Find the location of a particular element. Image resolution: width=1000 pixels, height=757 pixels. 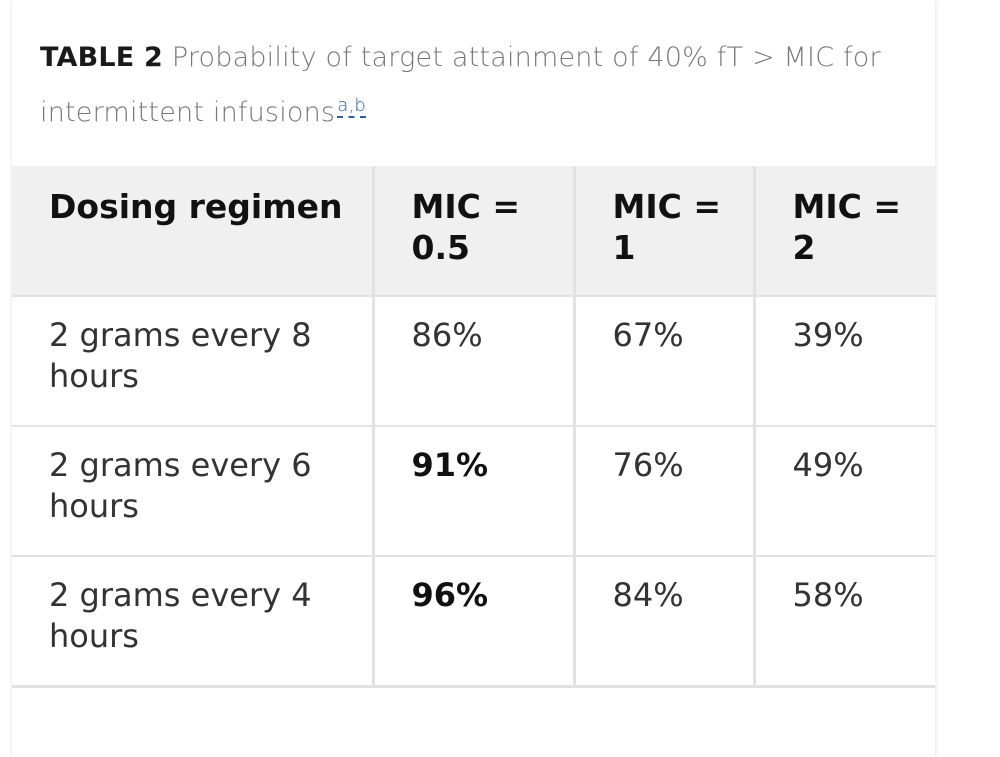

table-label: TABLE 2 is located at coordinates (102, 57).